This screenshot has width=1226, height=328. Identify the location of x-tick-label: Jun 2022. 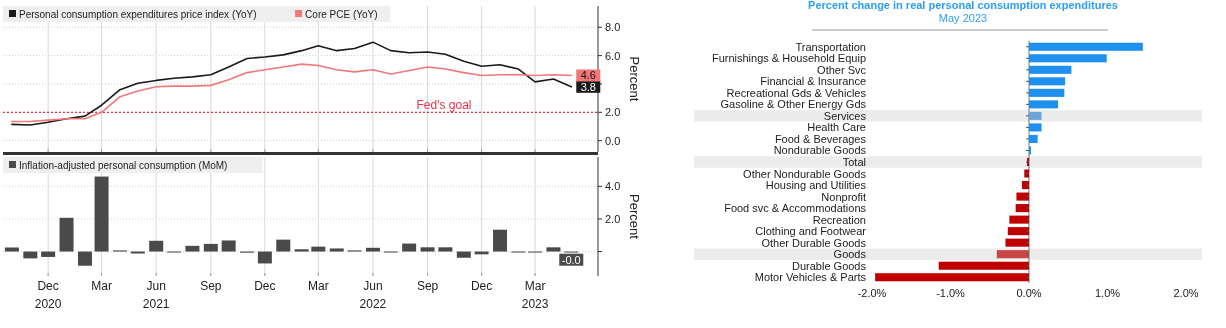
(373, 295).